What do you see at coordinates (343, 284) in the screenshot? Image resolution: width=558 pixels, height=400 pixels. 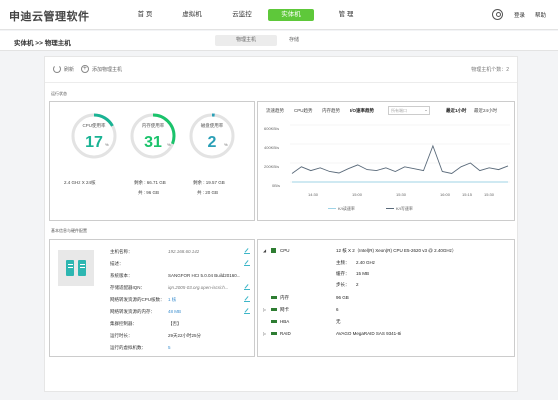 I see `cpu-stepping-label: 步长：` at bounding box center [343, 284].